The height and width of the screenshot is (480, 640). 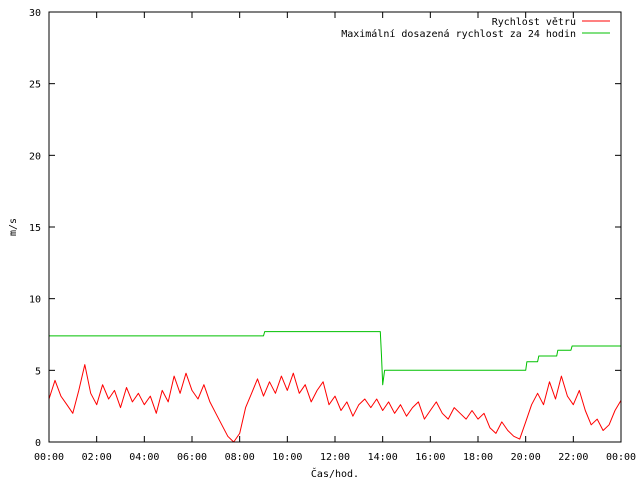 I want to click on x-tick-label-8: 16:00, so click(x=430, y=457).